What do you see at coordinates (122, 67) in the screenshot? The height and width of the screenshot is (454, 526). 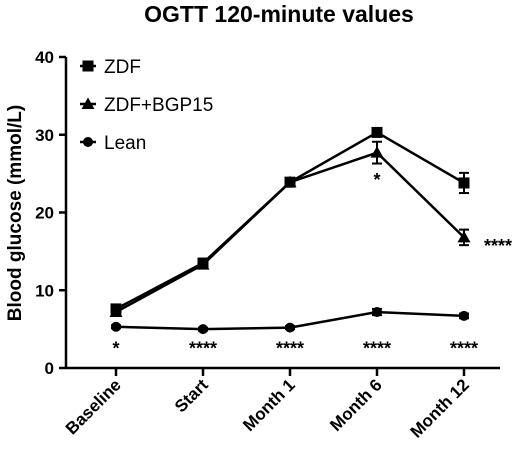 I see `legend-label: ZDF` at bounding box center [122, 67].